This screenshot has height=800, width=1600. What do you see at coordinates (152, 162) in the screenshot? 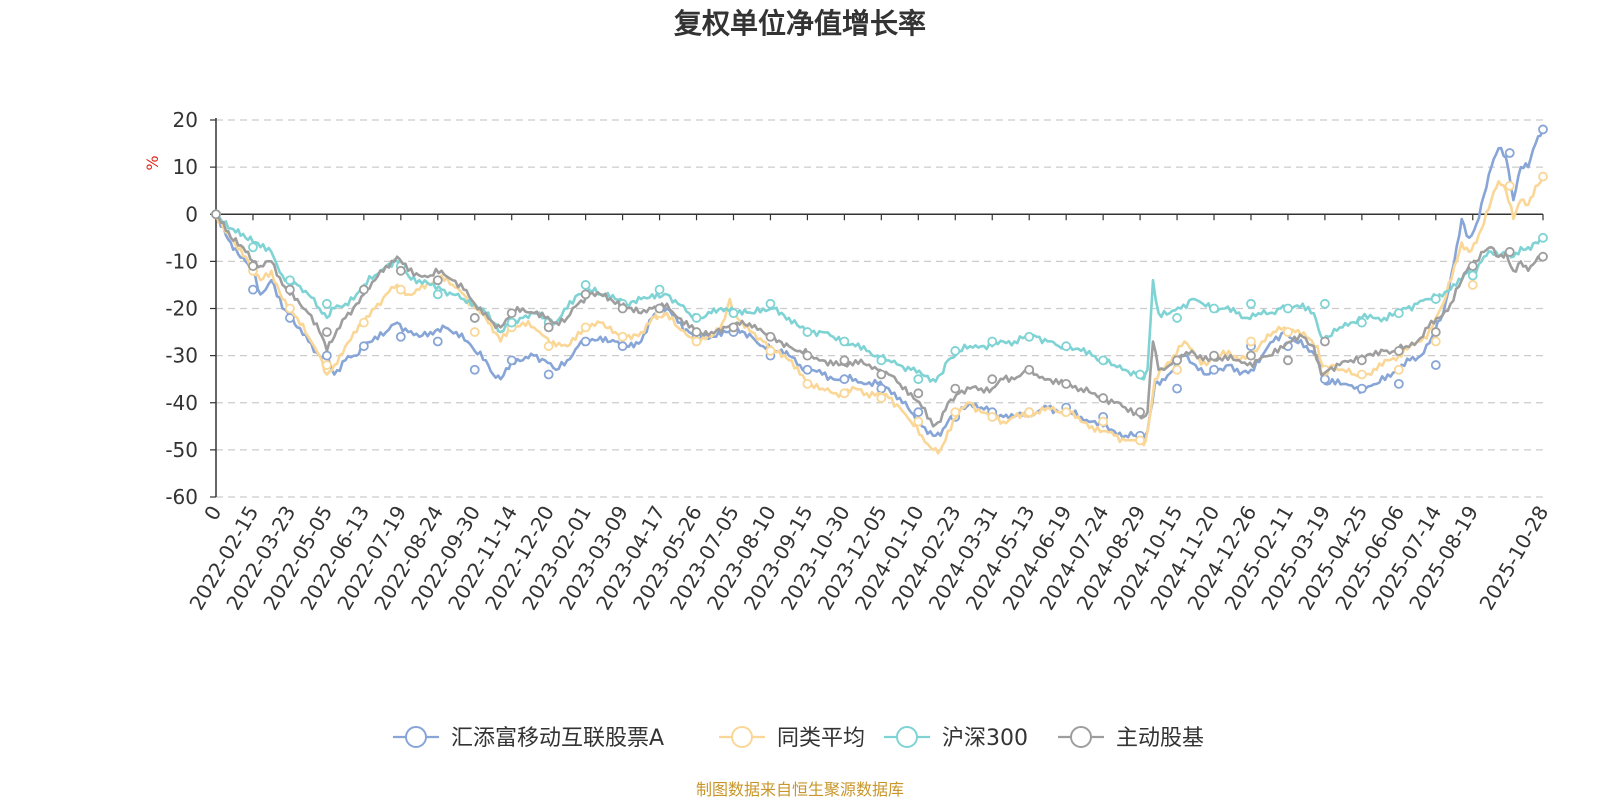
I see `y-axis-unit: %` at bounding box center [152, 162].